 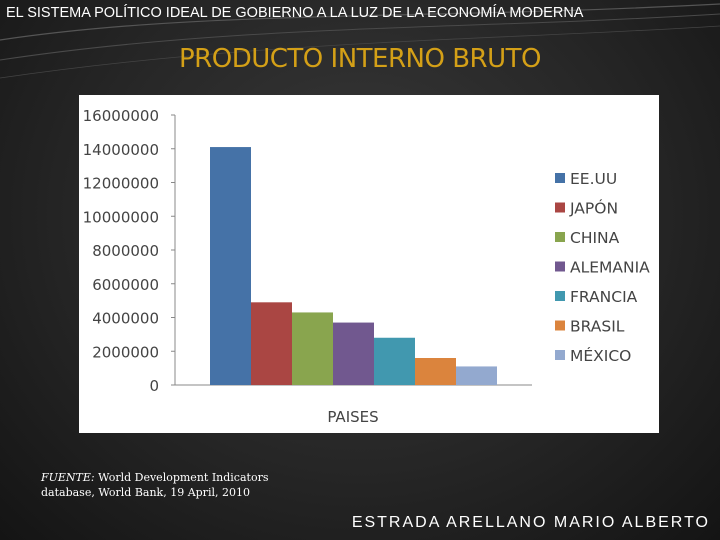 What do you see at coordinates (121, 217) in the screenshot?
I see `y-tick-label: 10000000` at bounding box center [121, 217].